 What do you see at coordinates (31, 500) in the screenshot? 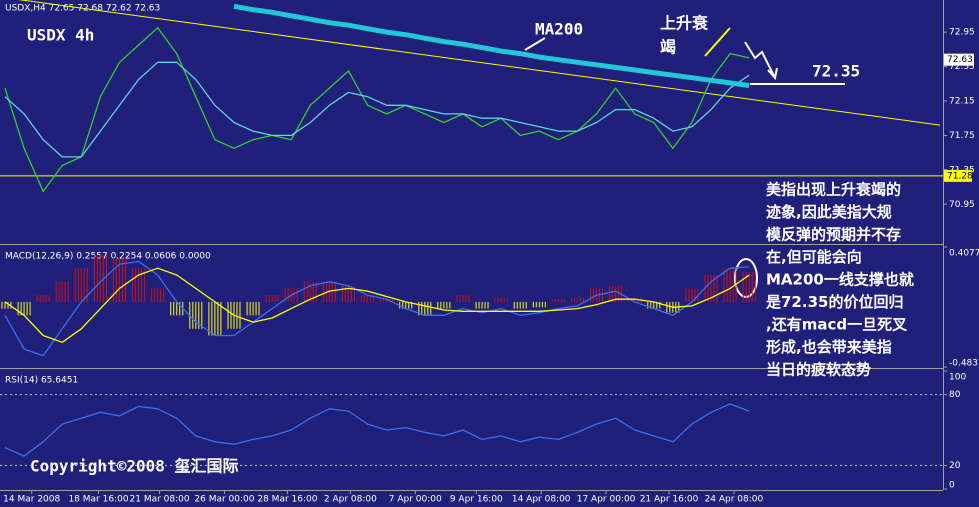
I see `x-tick-label: 14 Mar 2008` at bounding box center [31, 500].